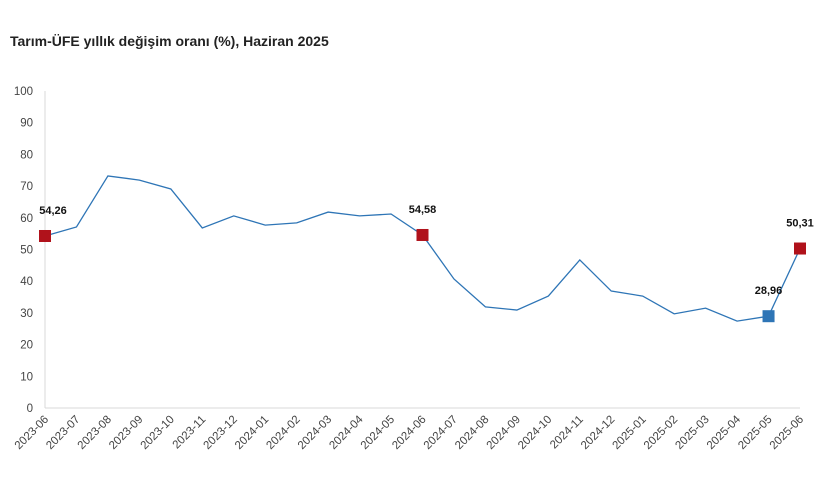  Describe the element at coordinates (30, 409) in the screenshot. I see `y-tick-label: 0` at that location.